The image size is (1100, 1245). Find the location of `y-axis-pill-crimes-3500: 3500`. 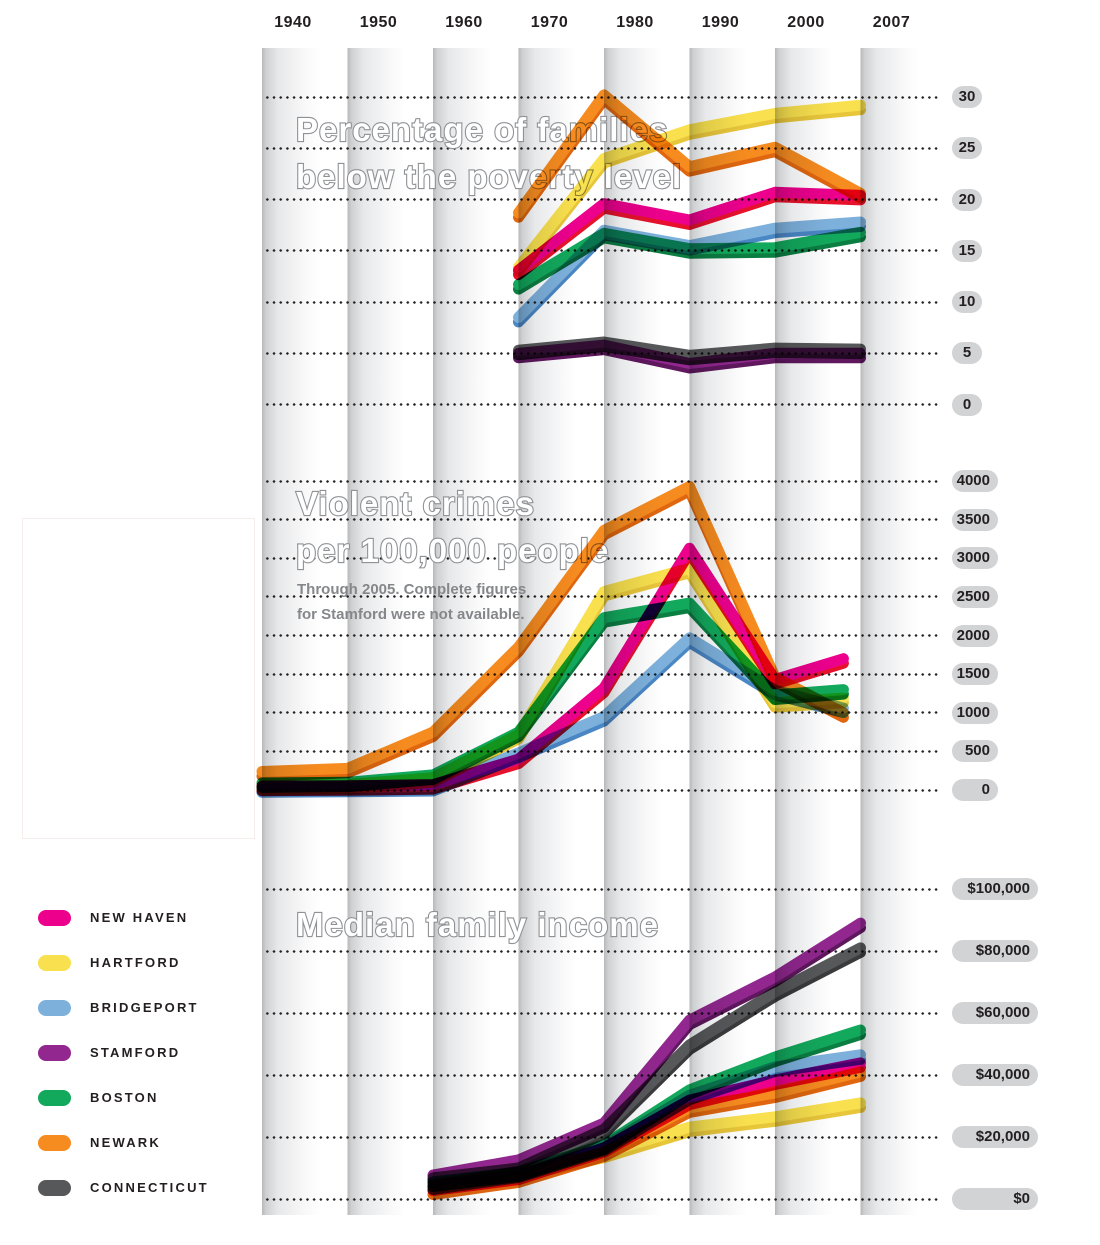

y-axis-pill-crimes-3500: 3500 is located at coordinates (975, 519).